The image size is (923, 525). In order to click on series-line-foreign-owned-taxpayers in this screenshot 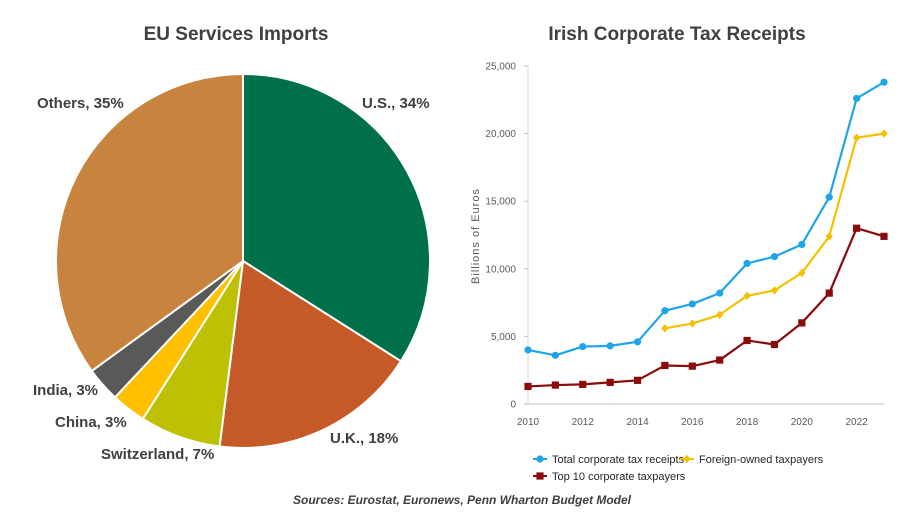, I will do `click(774, 231)`.